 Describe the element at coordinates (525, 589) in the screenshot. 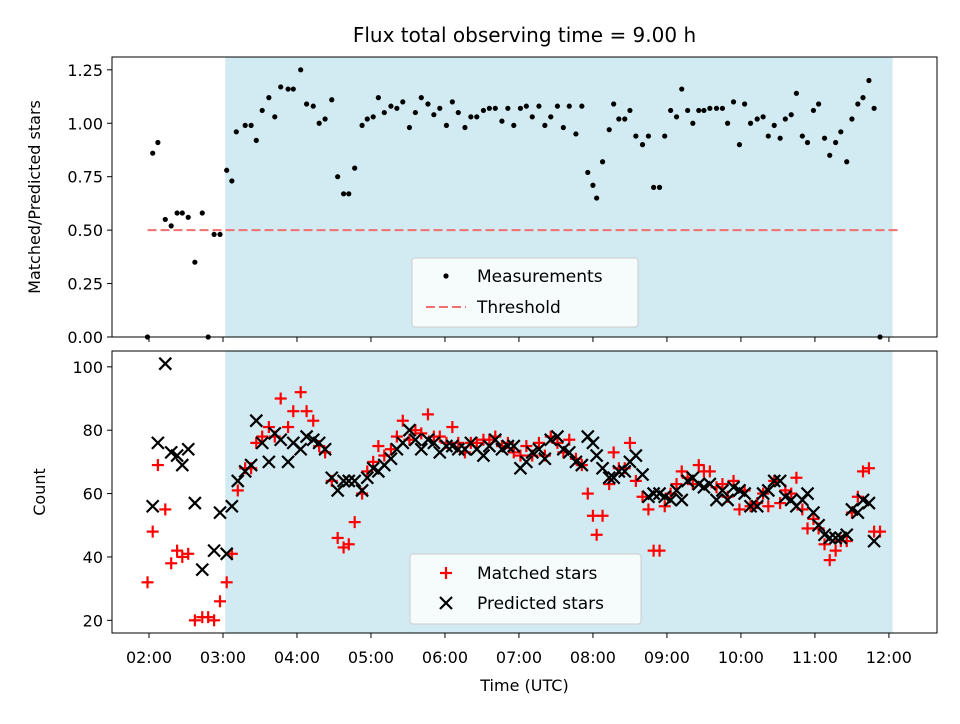

I see `bottom-legend-box` at that location.